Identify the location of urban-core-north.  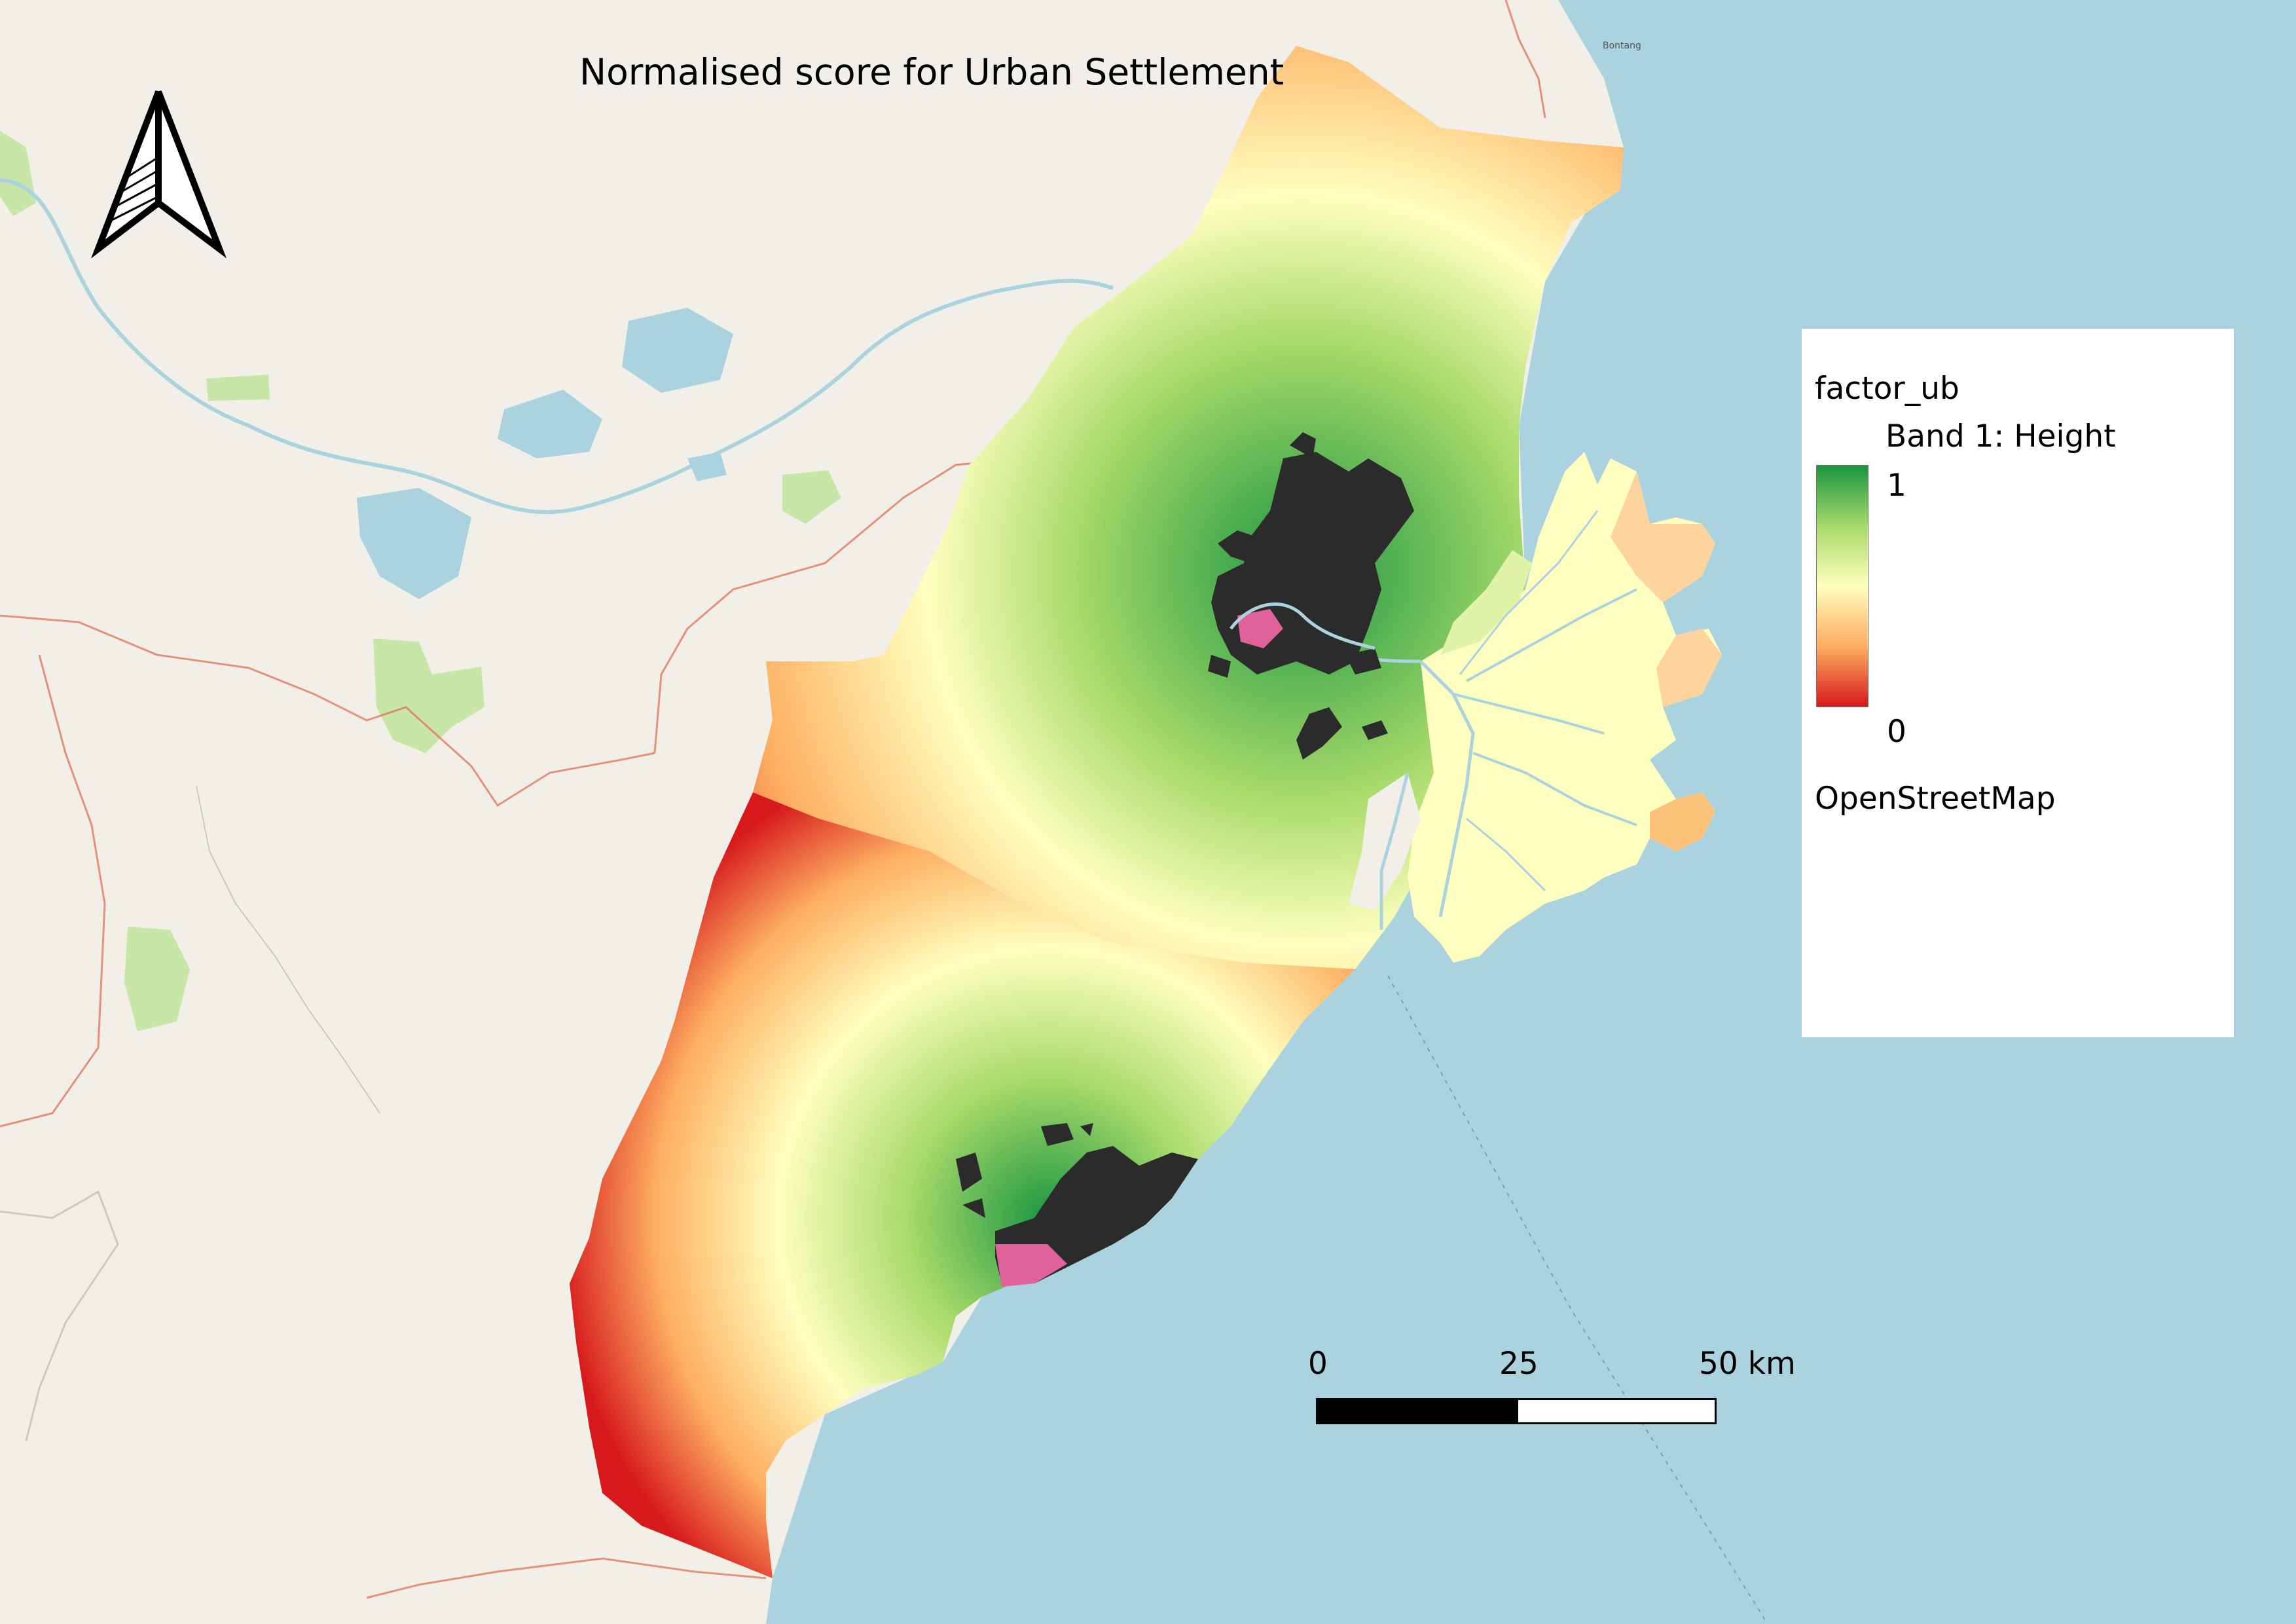
(1260, 628).